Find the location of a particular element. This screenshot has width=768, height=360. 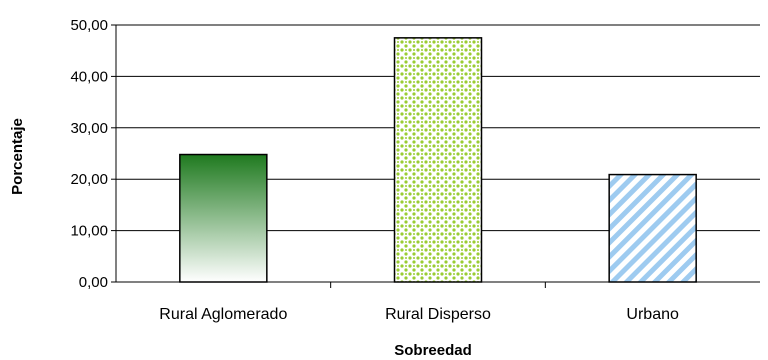

y-tick-label: 30,00 is located at coordinates (89, 128).